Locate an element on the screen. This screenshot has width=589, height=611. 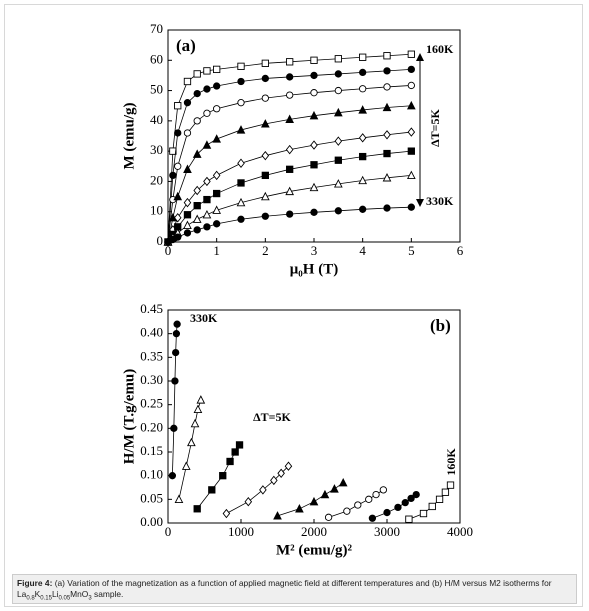
y-tick-label: 30 is located at coordinates (156, 149).